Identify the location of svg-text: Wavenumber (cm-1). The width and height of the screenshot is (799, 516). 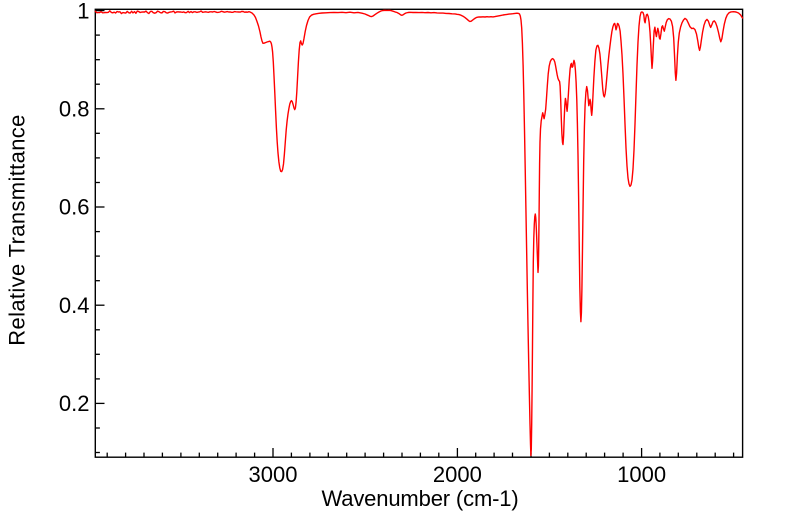
(419, 498).